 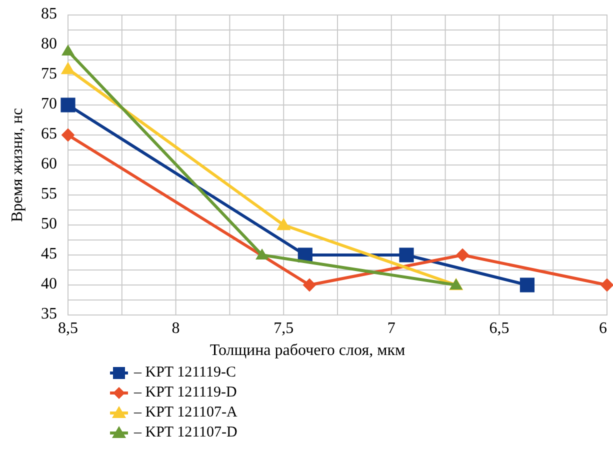 What do you see at coordinates (185, 432) in the screenshot?
I see `legend-label: – KPT 121107-D` at bounding box center [185, 432].